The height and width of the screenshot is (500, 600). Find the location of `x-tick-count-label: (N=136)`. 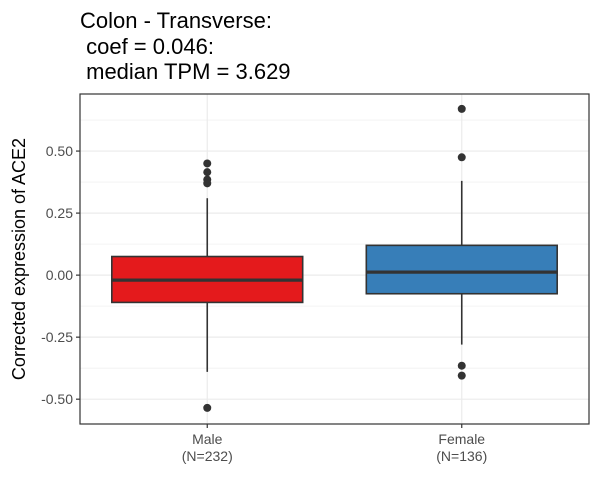

x-tick-count-label: (N=136) is located at coordinates (461, 456).